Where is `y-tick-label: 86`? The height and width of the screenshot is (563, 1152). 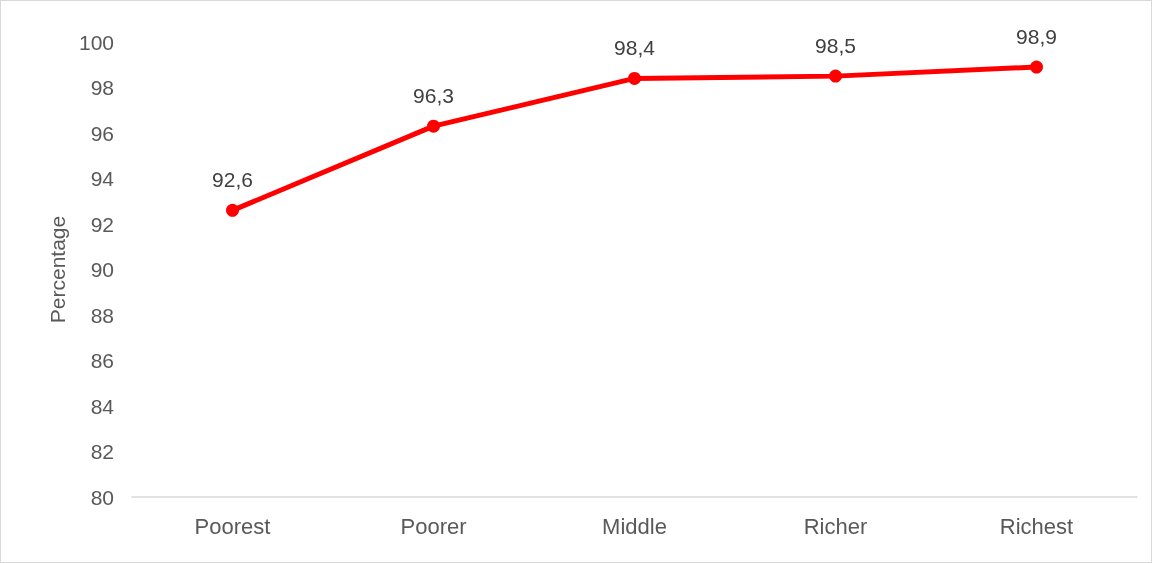
y-tick-label: 86 is located at coordinates (102, 360).